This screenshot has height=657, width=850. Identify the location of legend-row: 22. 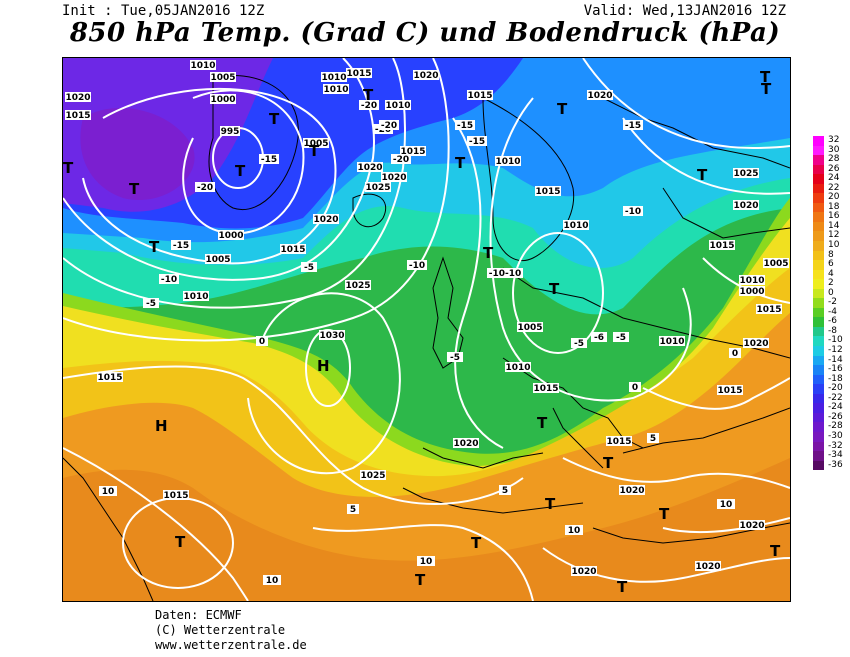
(831, 188).